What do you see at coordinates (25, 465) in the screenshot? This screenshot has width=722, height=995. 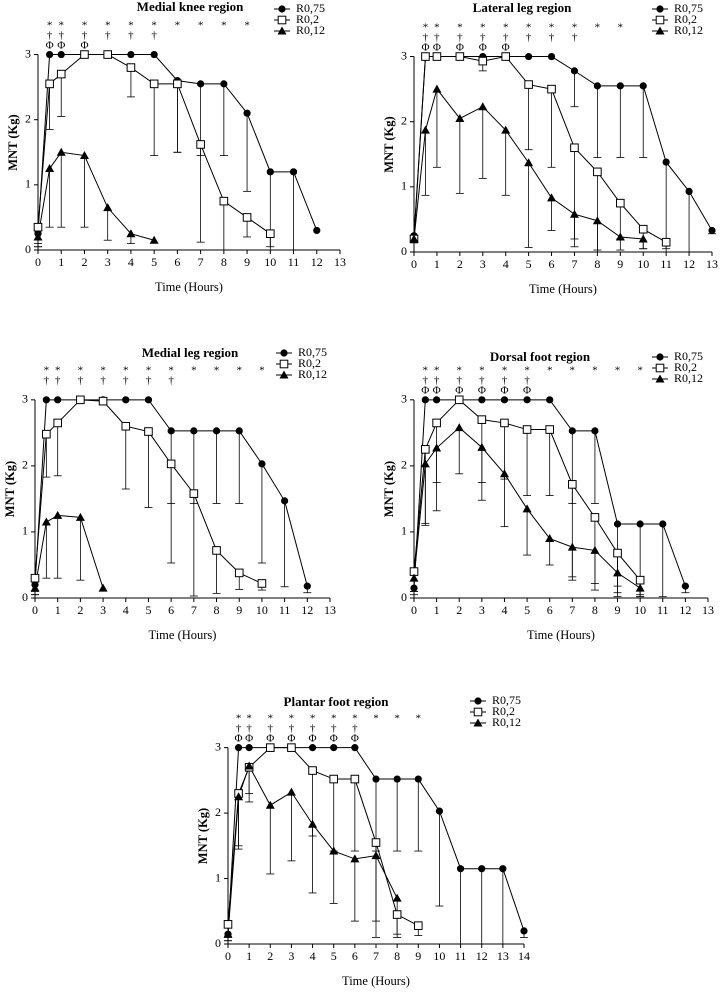 I see `y-tick-label: 2` at bounding box center [25, 465].